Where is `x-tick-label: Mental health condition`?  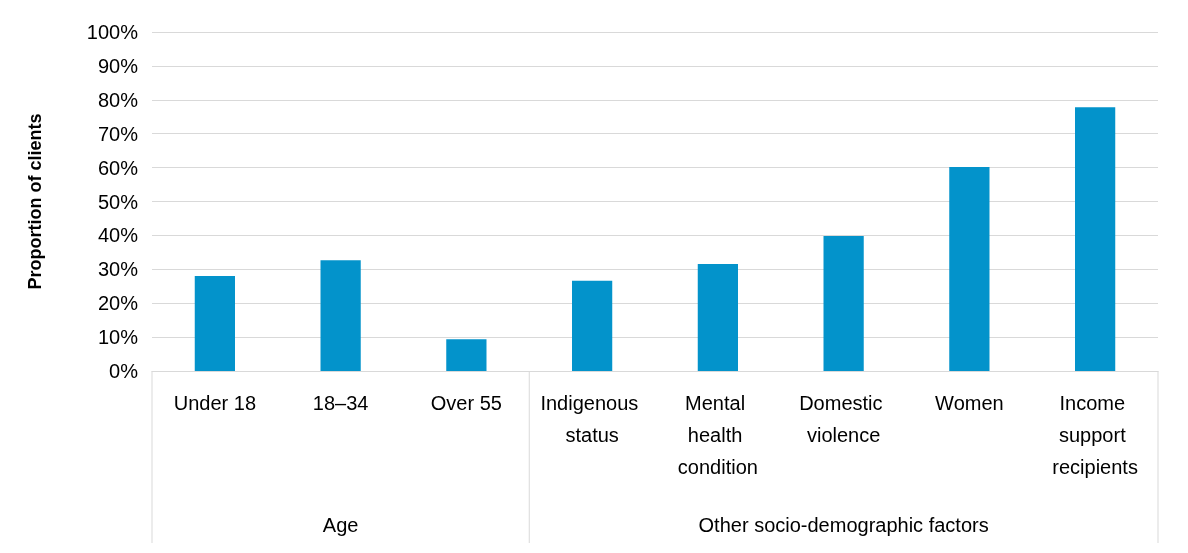 x-tick-label: Mental health condition is located at coordinates (717, 435).